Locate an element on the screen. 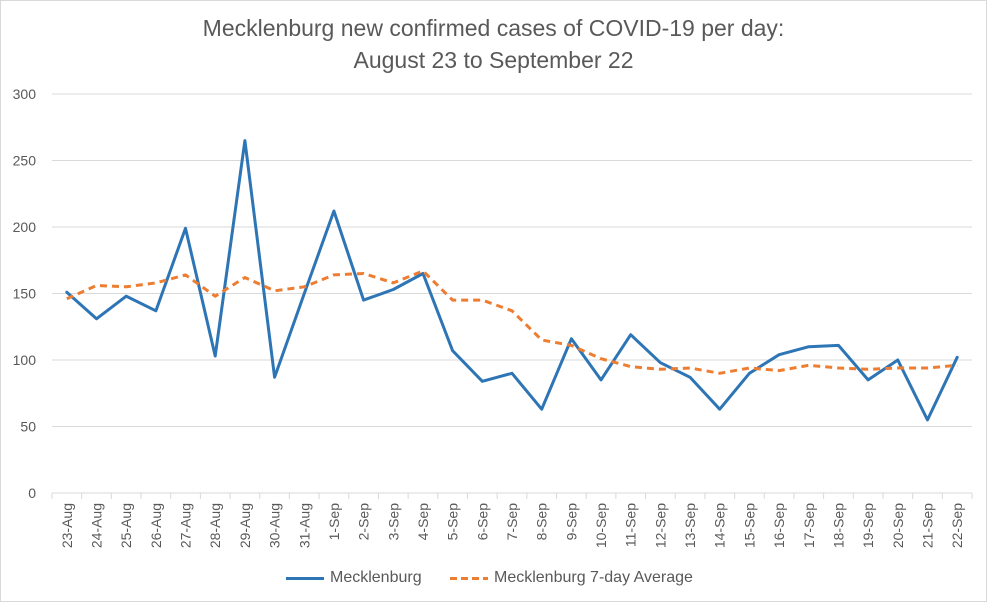 Image resolution: width=987 pixels, height=602 pixels. x-tick-label: 31-Aug is located at coordinates (304, 525).